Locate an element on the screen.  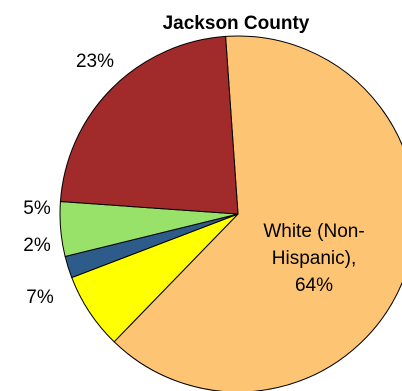
chart-title: Jackson County is located at coordinates (236, 23).